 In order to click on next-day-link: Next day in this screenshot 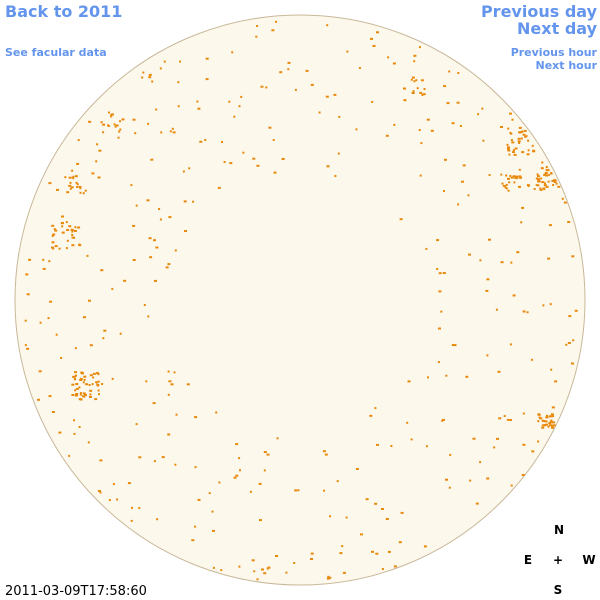, I will do `click(557, 28)`.